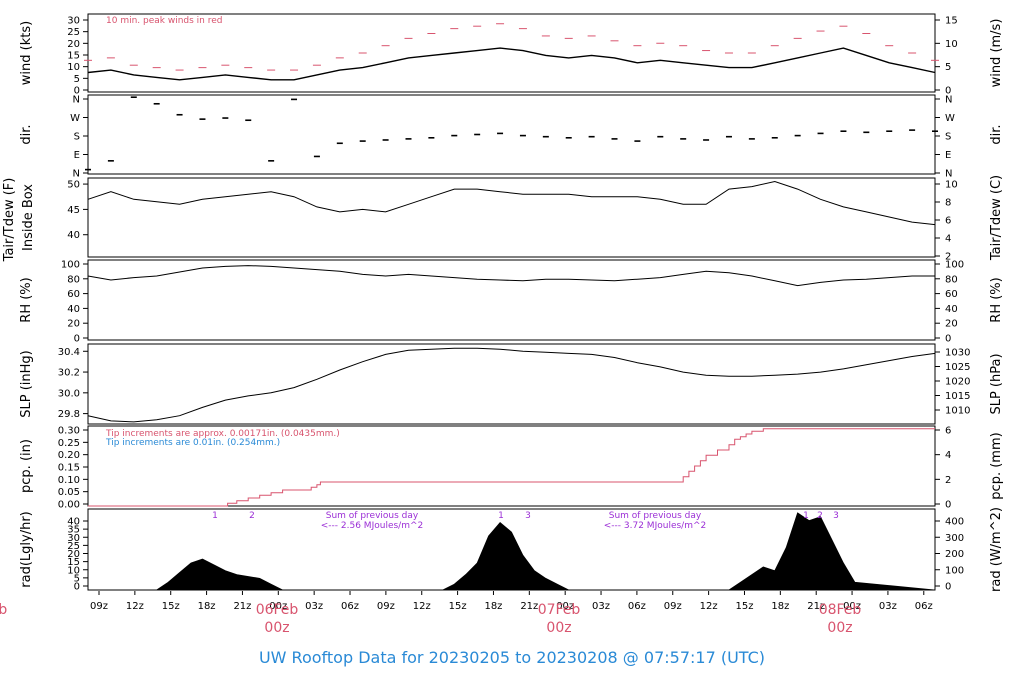  What do you see at coordinates (655, 526) in the screenshot?
I see `rad-sum-value: <--- 3.72 MJoules/m^2` at bounding box center [655, 526].